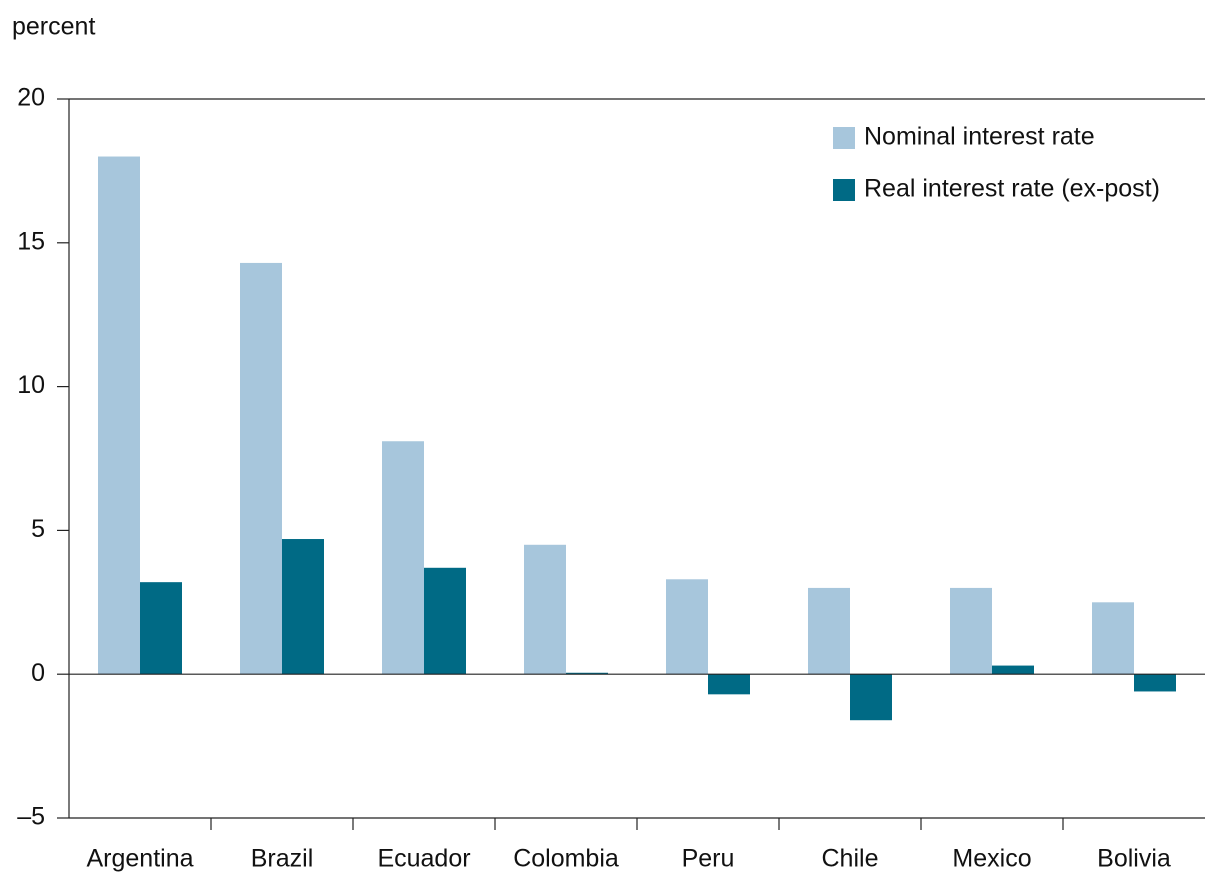 The height and width of the screenshot is (882, 1205). What do you see at coordinates (566, 859) in the screenshot?
I see `x-tick-label: Colombia` at bounding box center [566, 859].